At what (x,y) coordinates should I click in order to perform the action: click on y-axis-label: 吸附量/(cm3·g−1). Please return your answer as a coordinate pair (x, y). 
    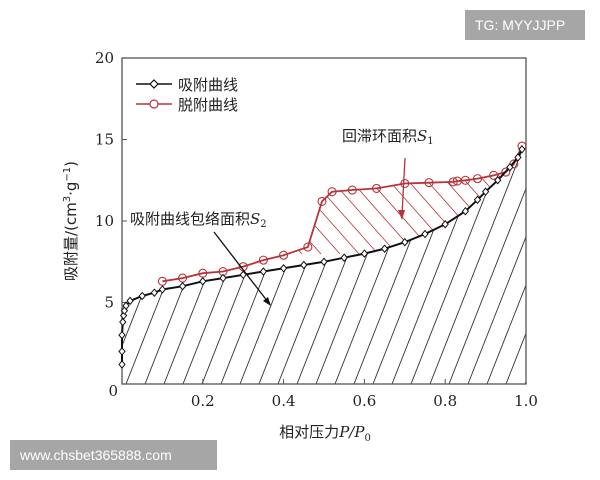
    Looking at the image, I should click on (71, 221).